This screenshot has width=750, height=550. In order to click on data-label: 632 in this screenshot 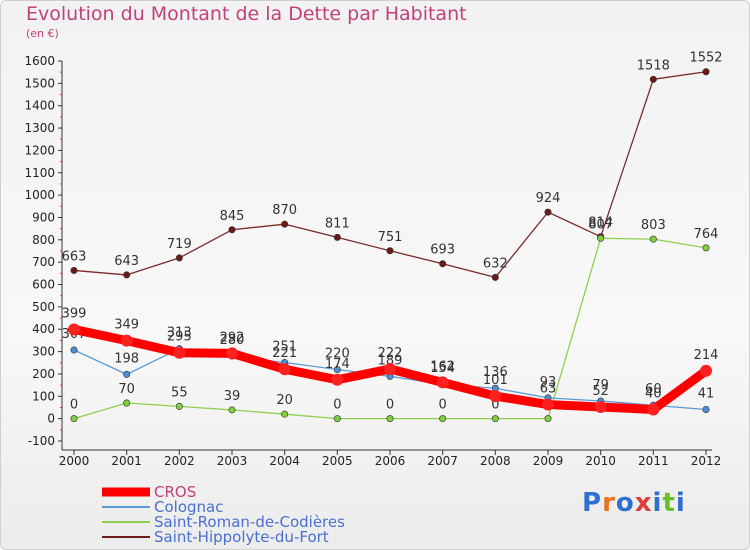, I will do `click(495, 263)`.